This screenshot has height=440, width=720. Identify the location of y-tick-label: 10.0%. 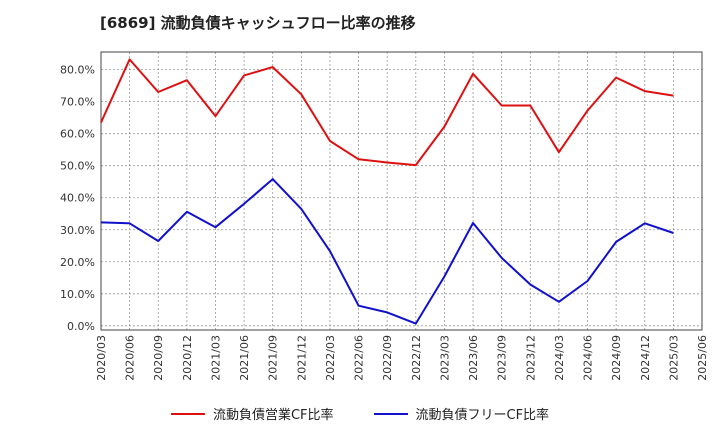
(77, 294).